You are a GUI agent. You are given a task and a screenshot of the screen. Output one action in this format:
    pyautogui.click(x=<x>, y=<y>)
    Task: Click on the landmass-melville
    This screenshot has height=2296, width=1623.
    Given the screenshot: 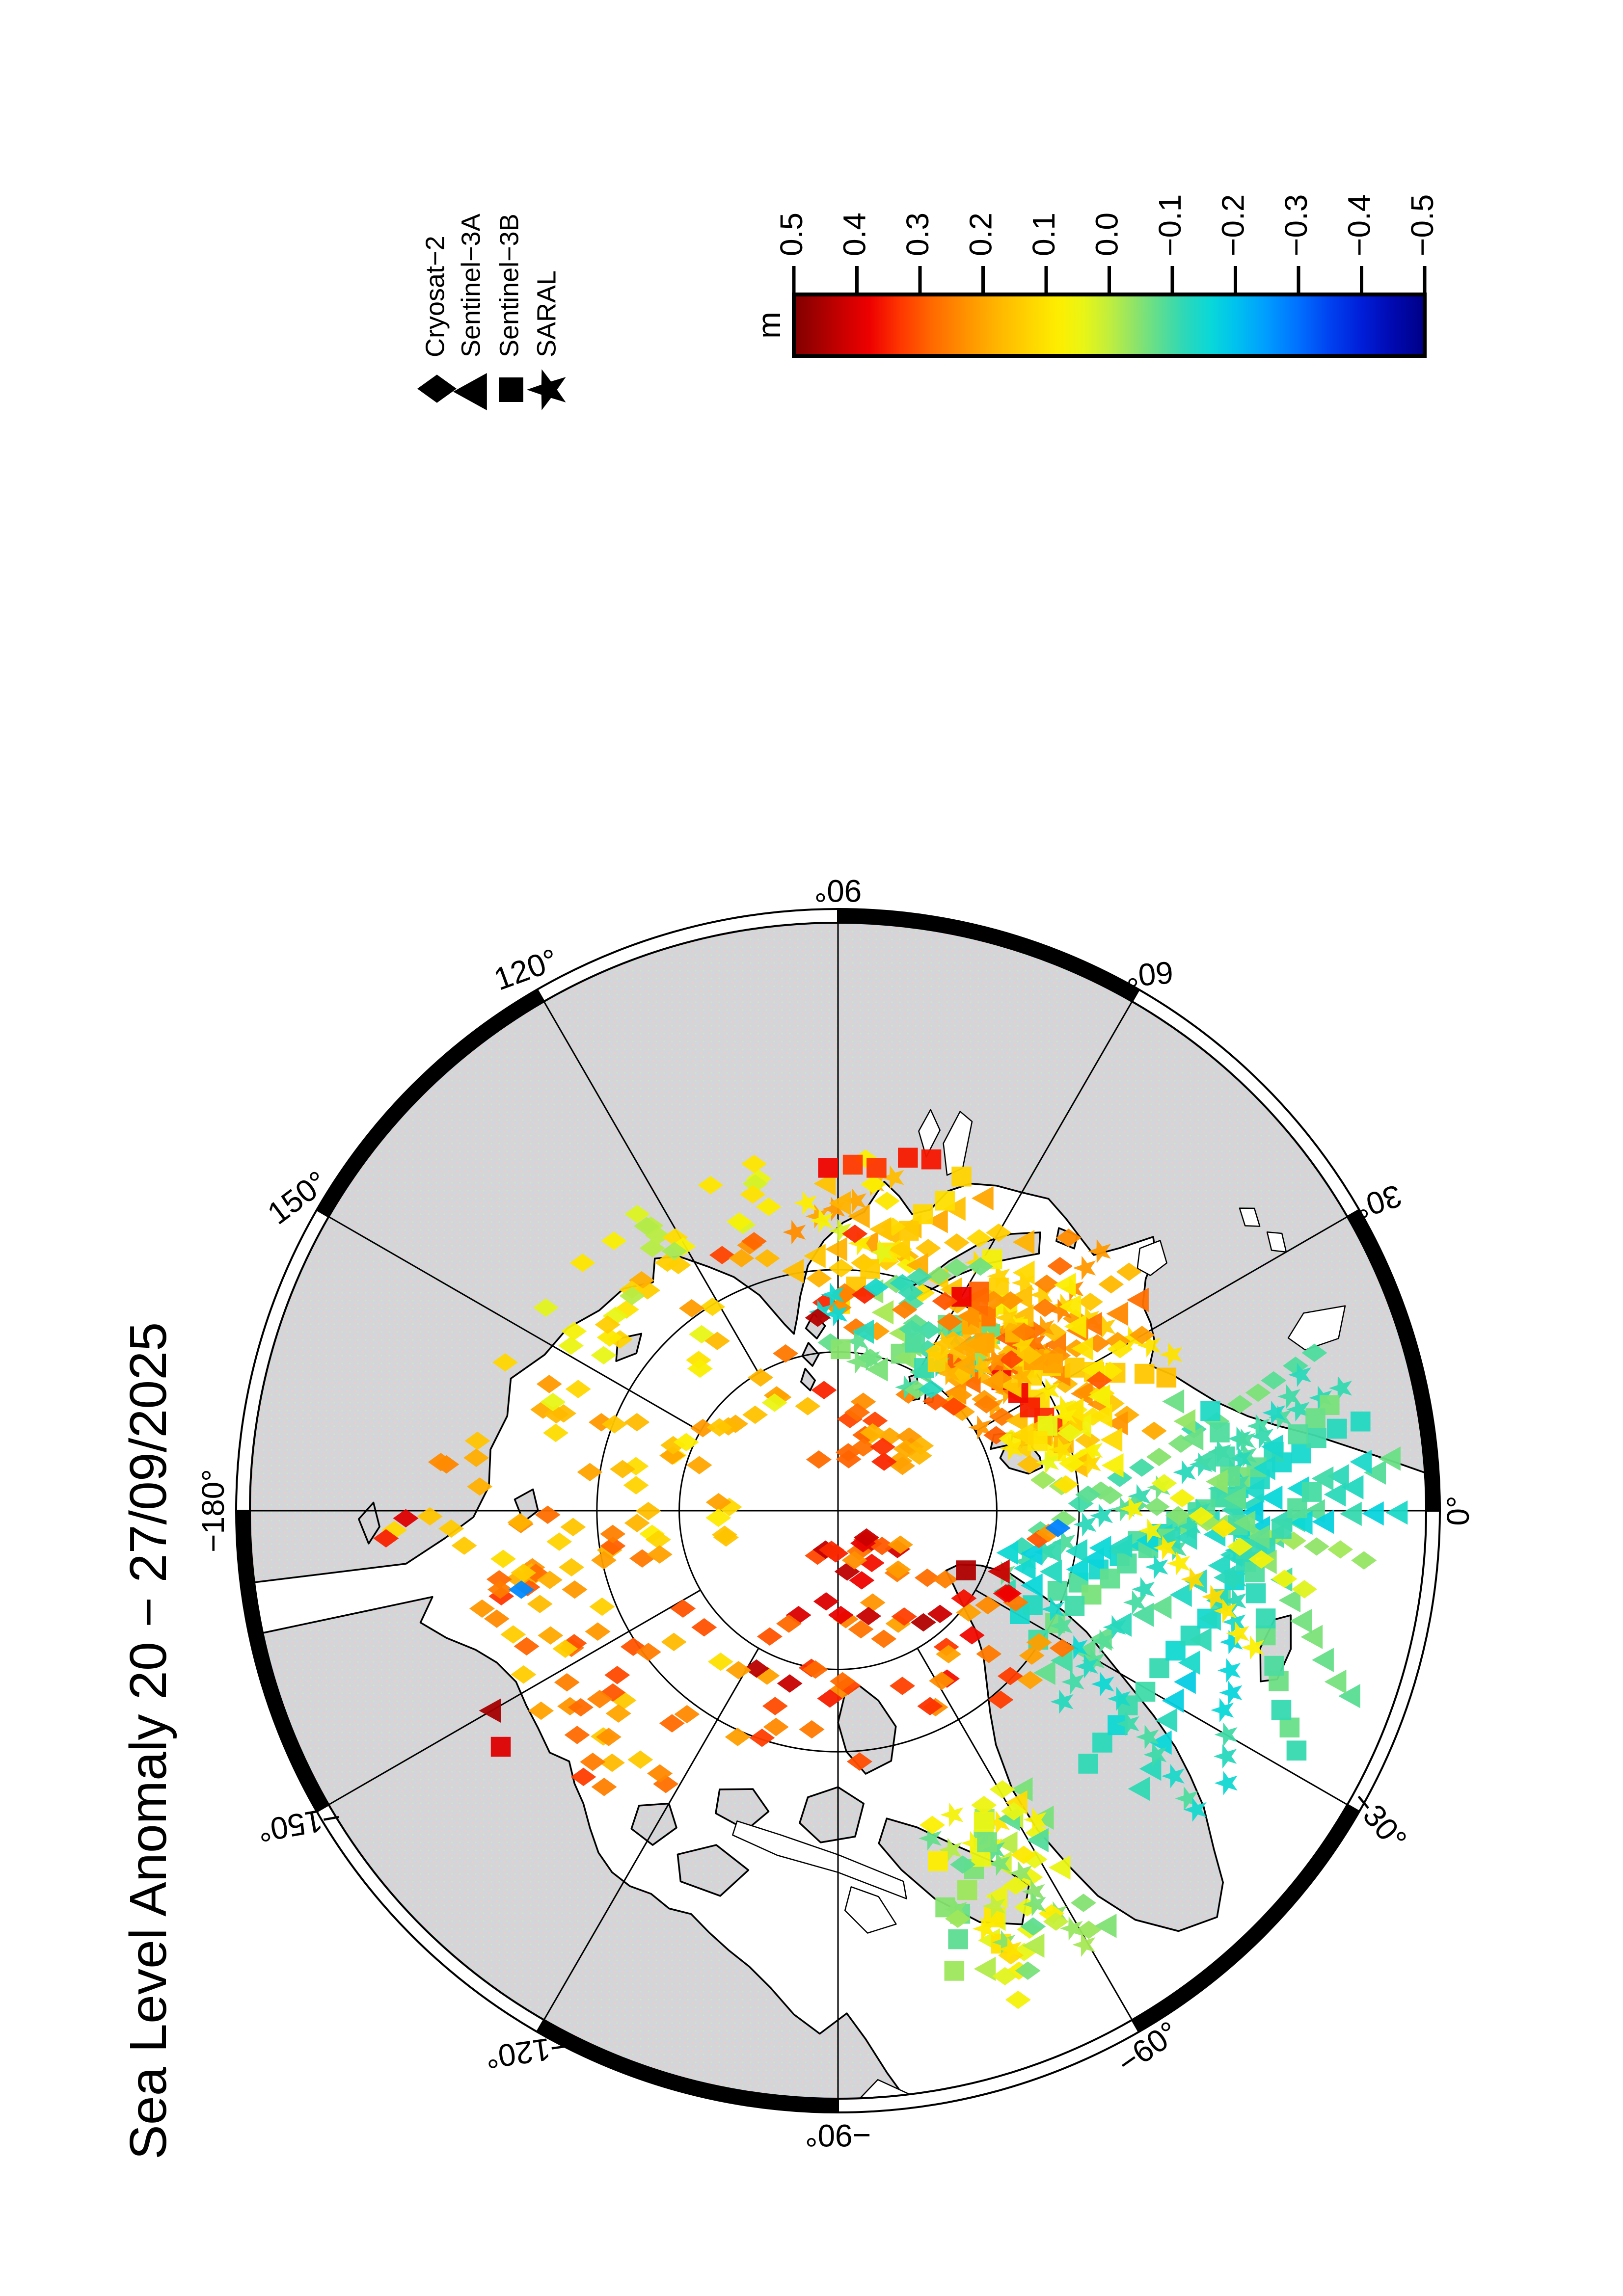 What is the action you would take?
    pyautogui.click(x=742, y=1810)
    